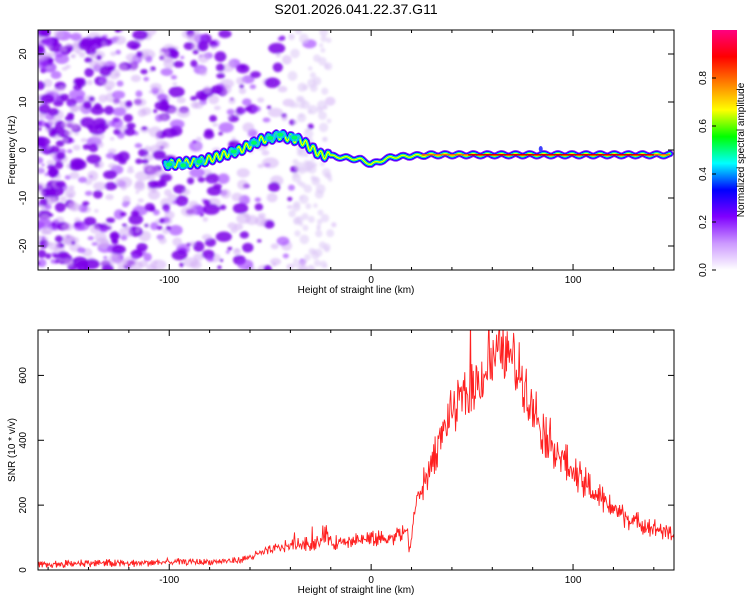 Image resolution: width=750 pixels, height=600 pixels. I want to click on spec-ytick-label: 0, so click(23, 150).